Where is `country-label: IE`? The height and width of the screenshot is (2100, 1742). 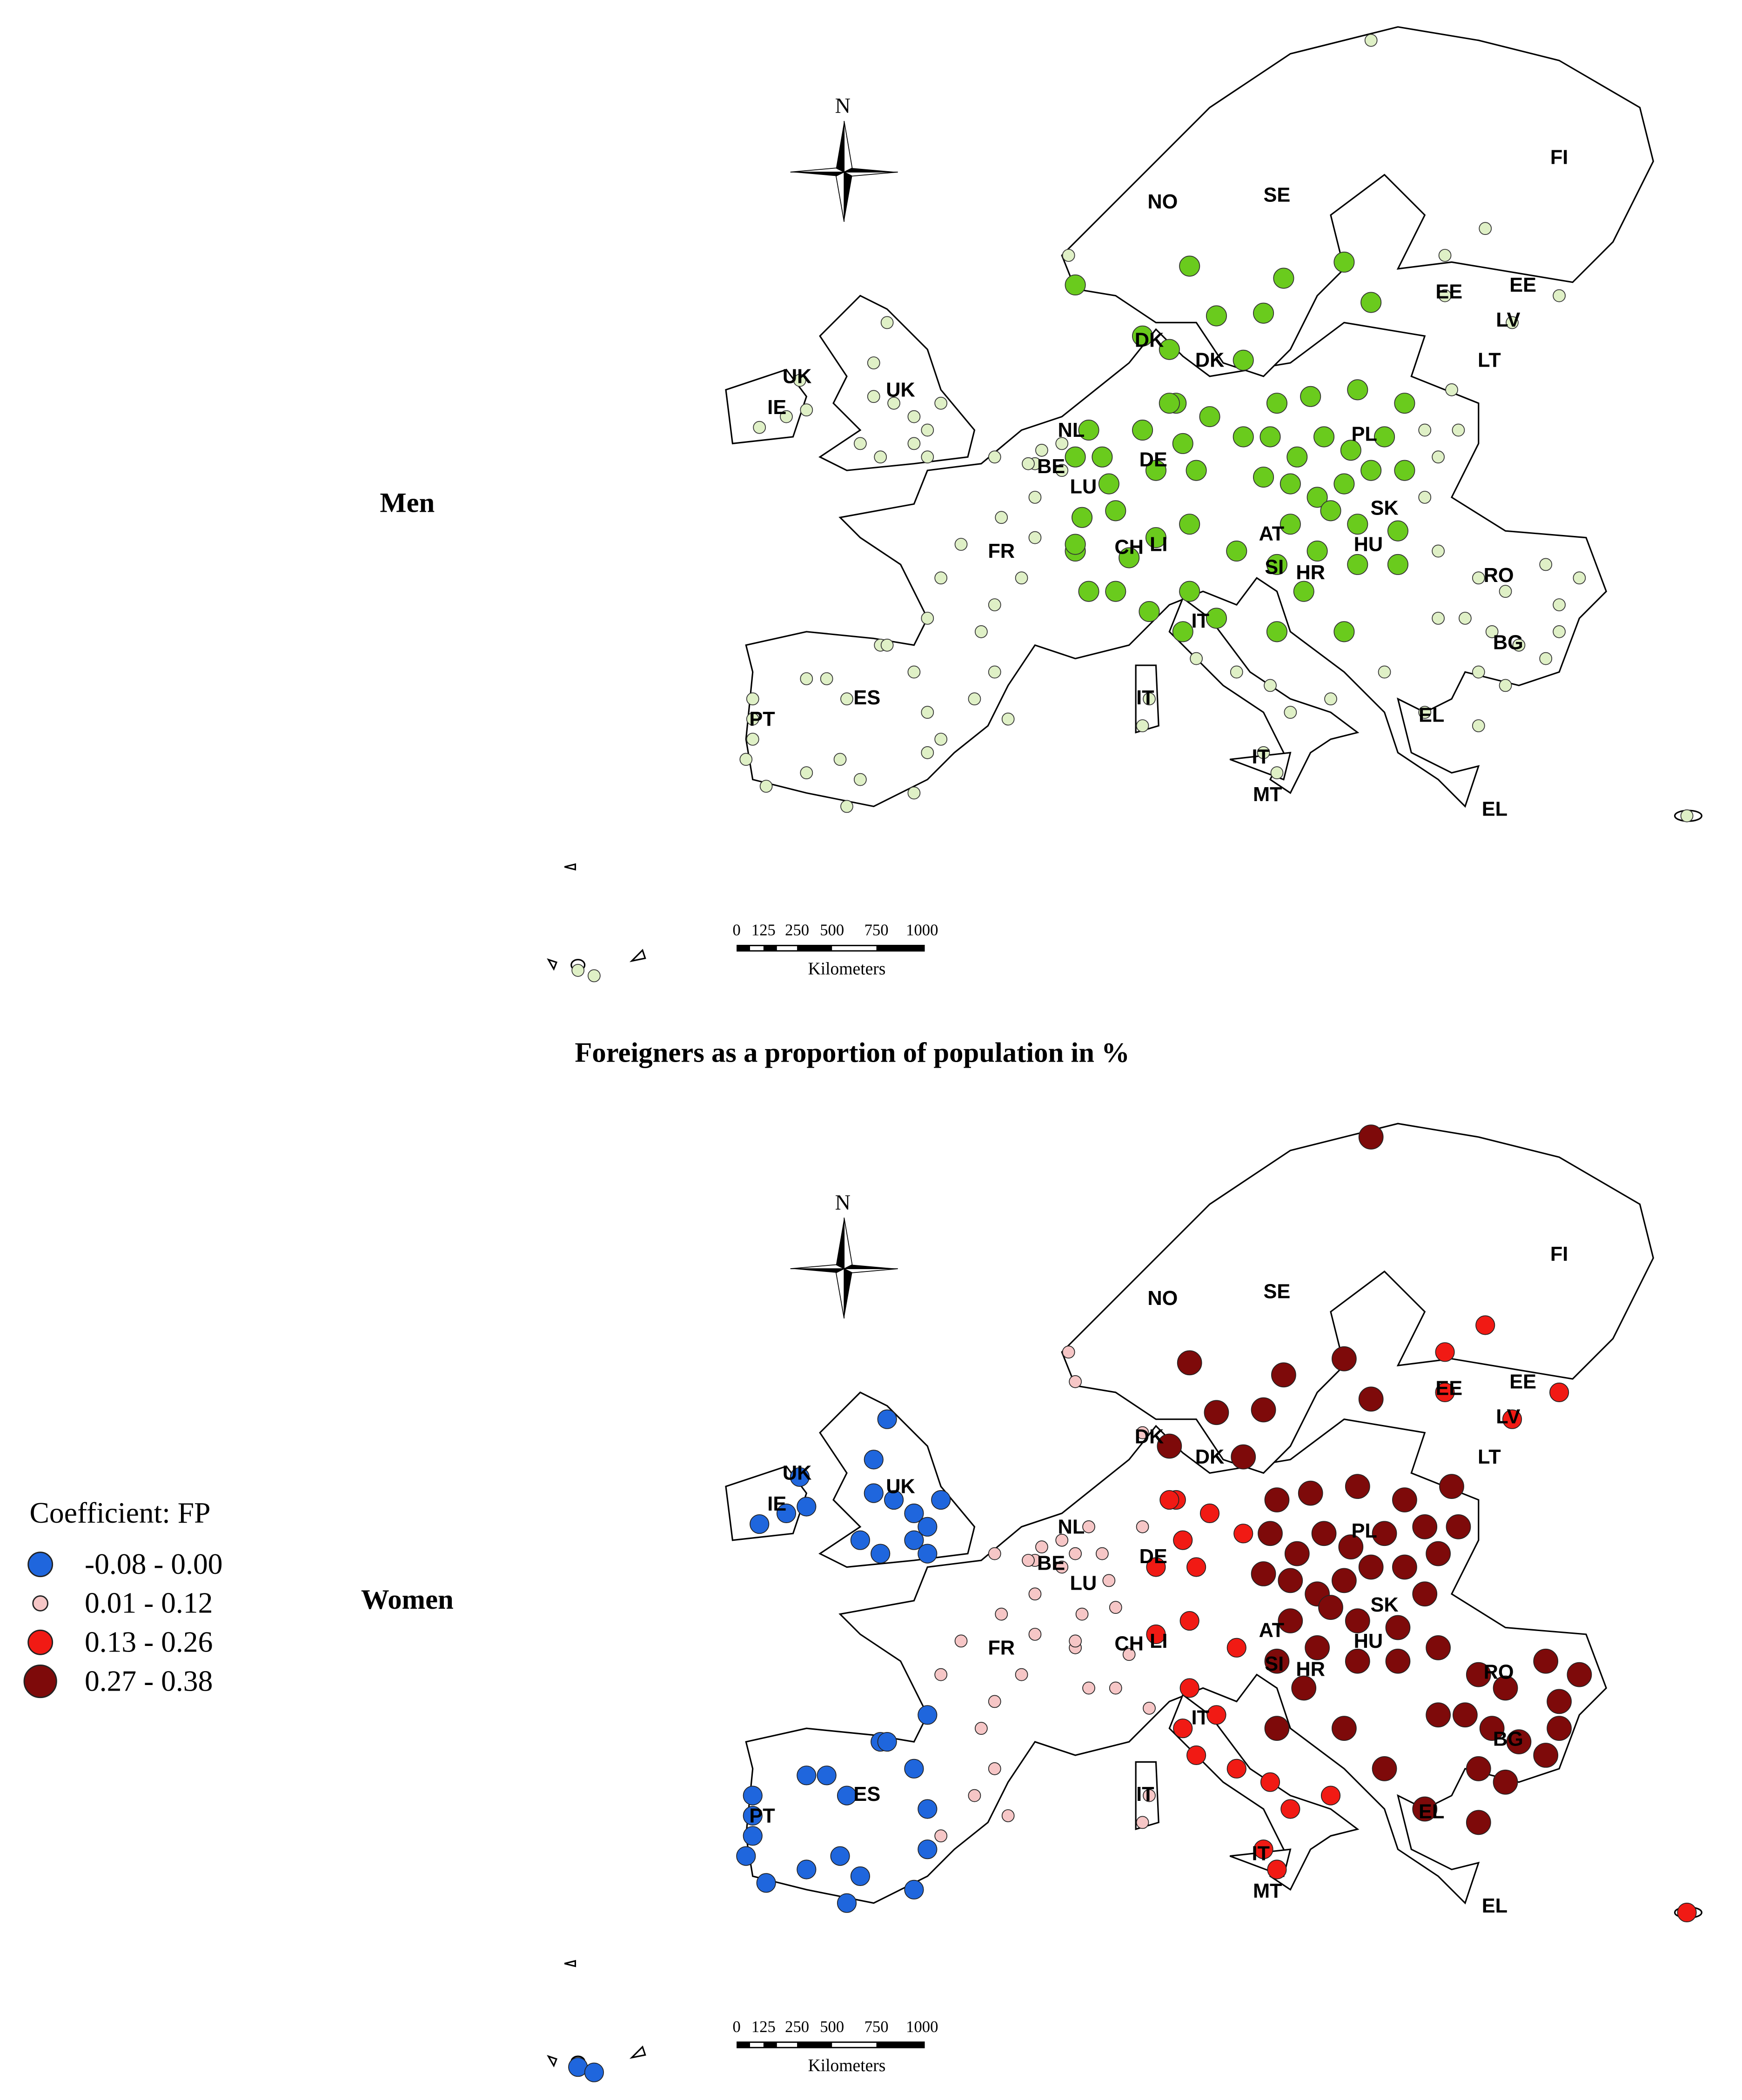 country-label: IE is located at coordinates (776, 1504).